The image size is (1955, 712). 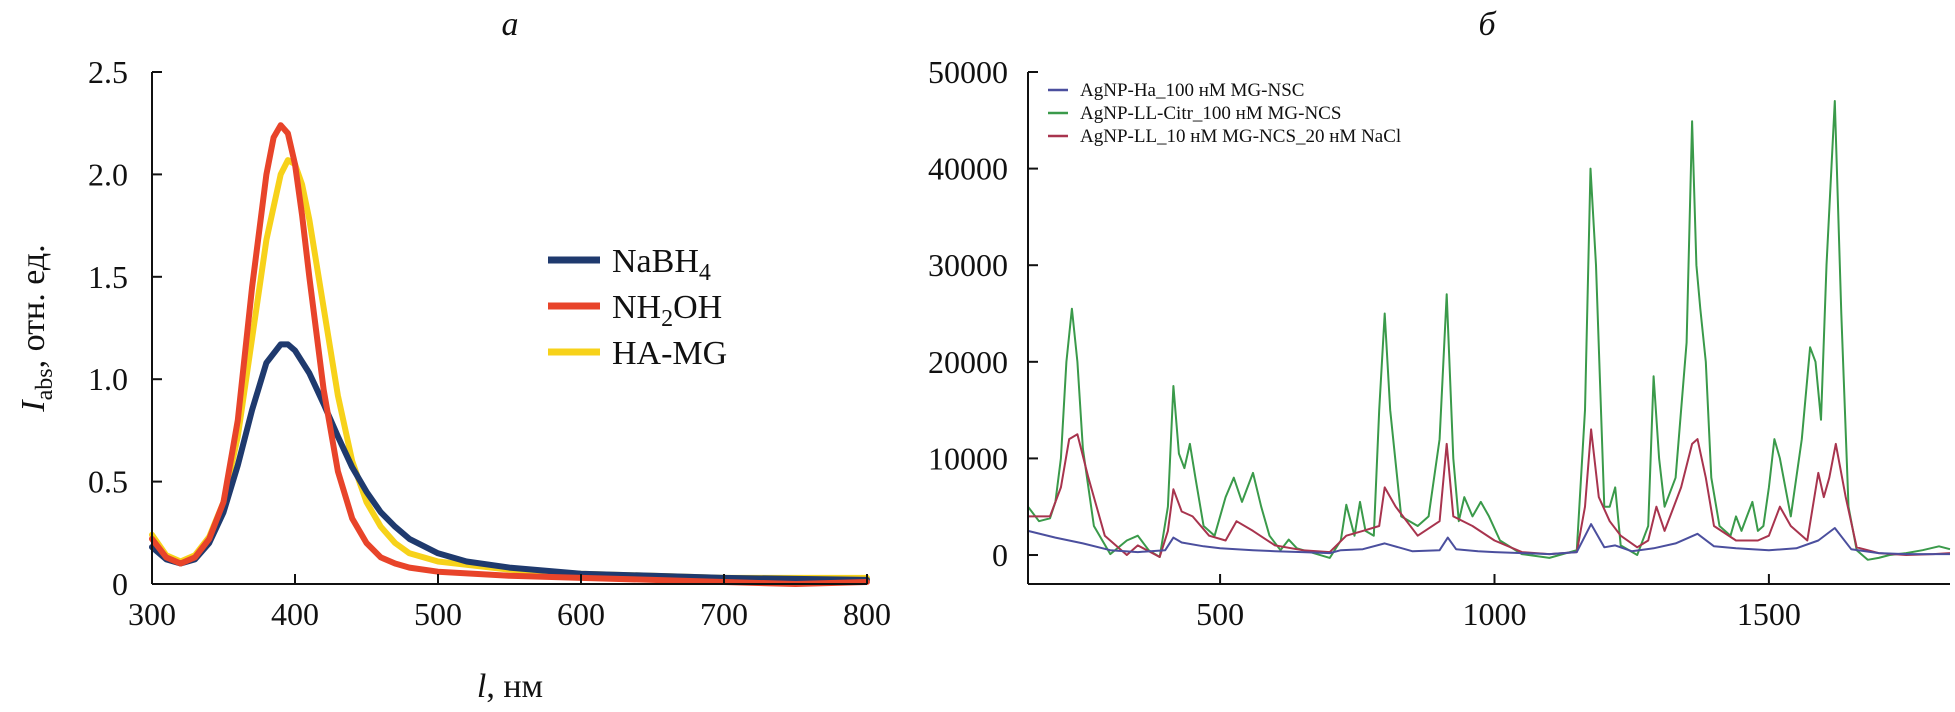 I want to click on panel-a-y-tick-label: 0.5, so click(x=108, y=482).